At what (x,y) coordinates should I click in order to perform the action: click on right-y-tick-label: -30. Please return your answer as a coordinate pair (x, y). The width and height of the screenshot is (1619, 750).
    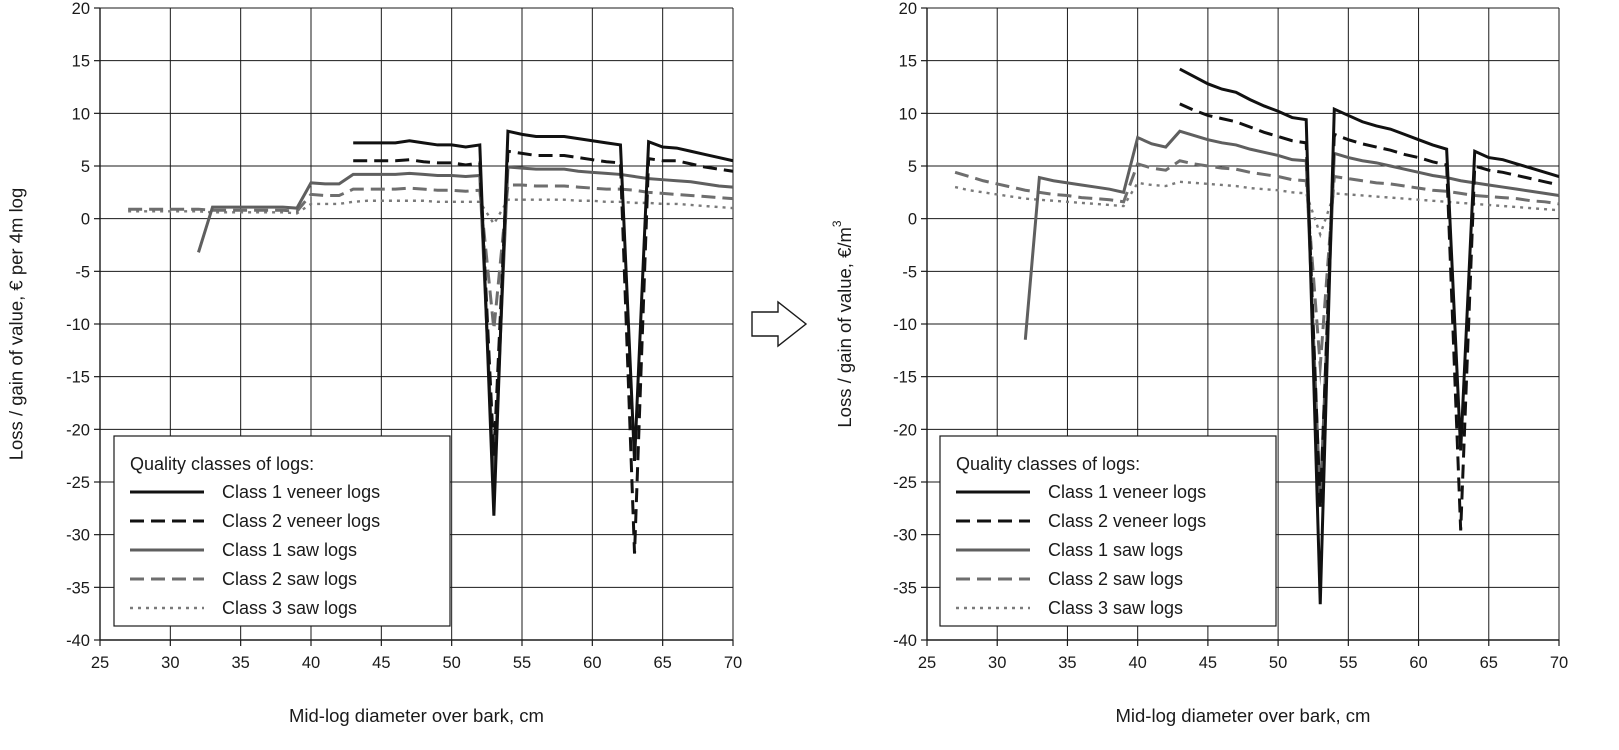
    Looking at the image, I should click on (905, 536).